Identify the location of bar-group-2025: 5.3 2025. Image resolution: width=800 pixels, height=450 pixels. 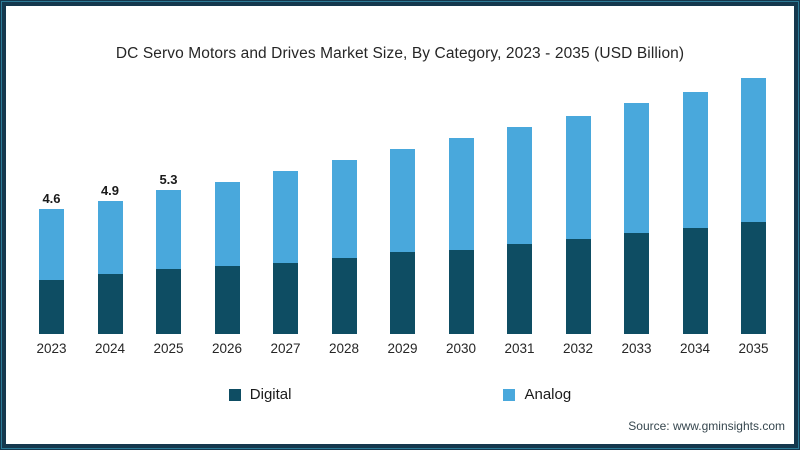
(168, 213).